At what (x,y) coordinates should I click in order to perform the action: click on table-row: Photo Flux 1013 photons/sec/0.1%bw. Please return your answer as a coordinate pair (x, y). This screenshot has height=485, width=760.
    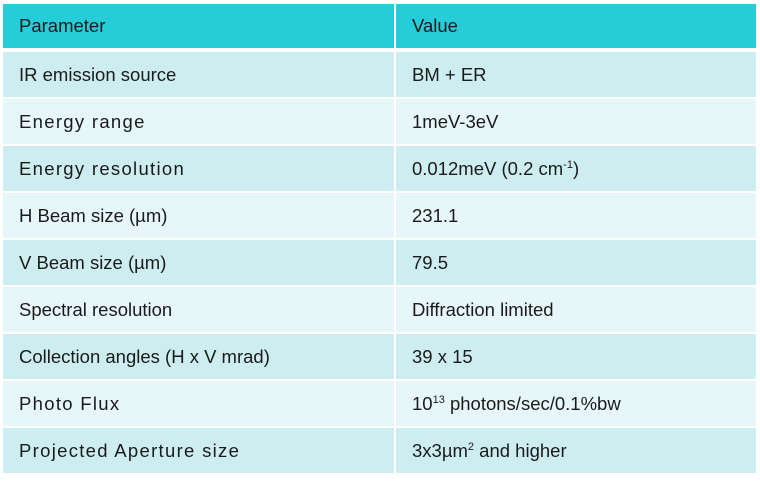
    Looking at the image, I should click on (379, 404).